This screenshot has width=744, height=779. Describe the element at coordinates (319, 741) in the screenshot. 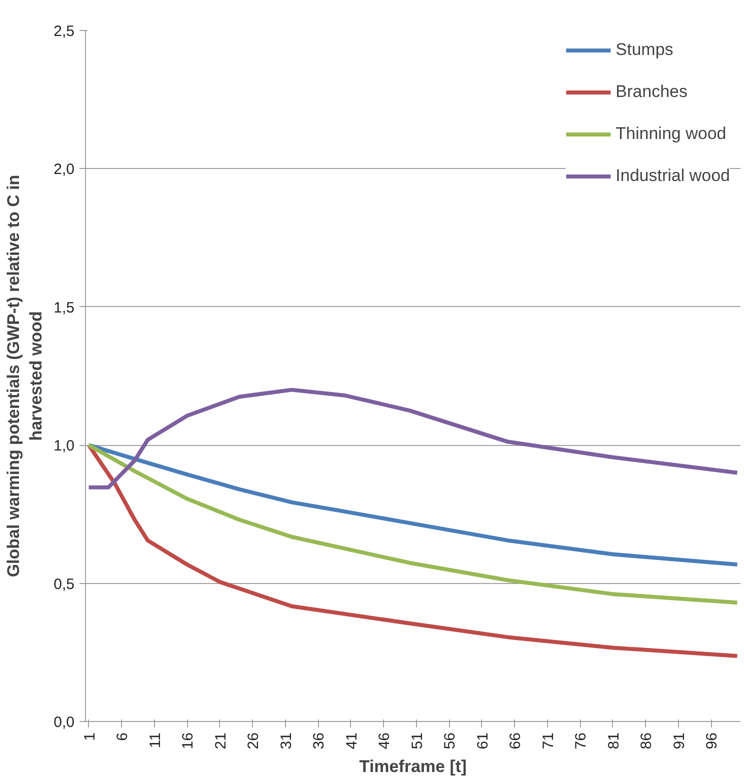

I see `x-tick-label: 36` at that location.